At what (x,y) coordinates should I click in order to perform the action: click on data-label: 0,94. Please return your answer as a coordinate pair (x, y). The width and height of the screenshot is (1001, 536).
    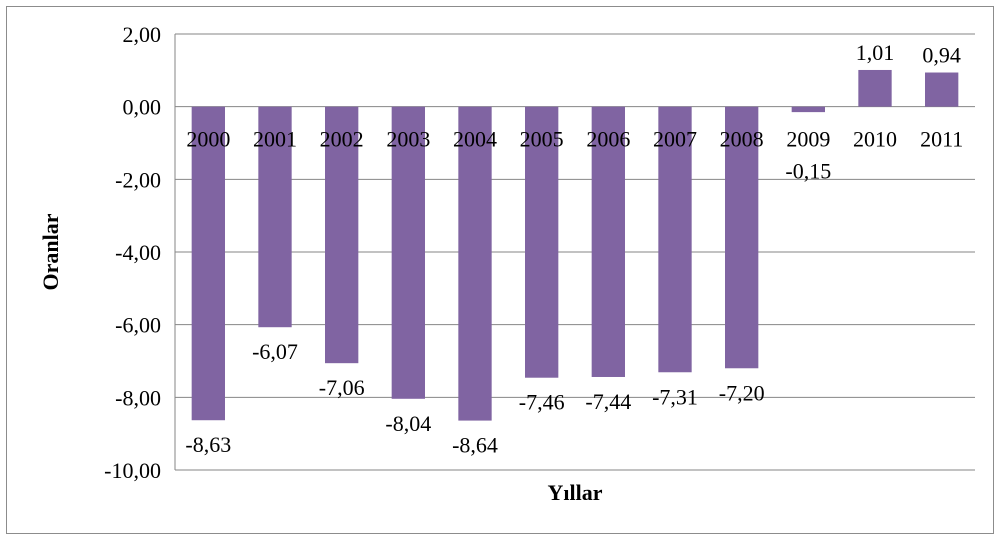
    Looking at the image, I should click on (941, 55).